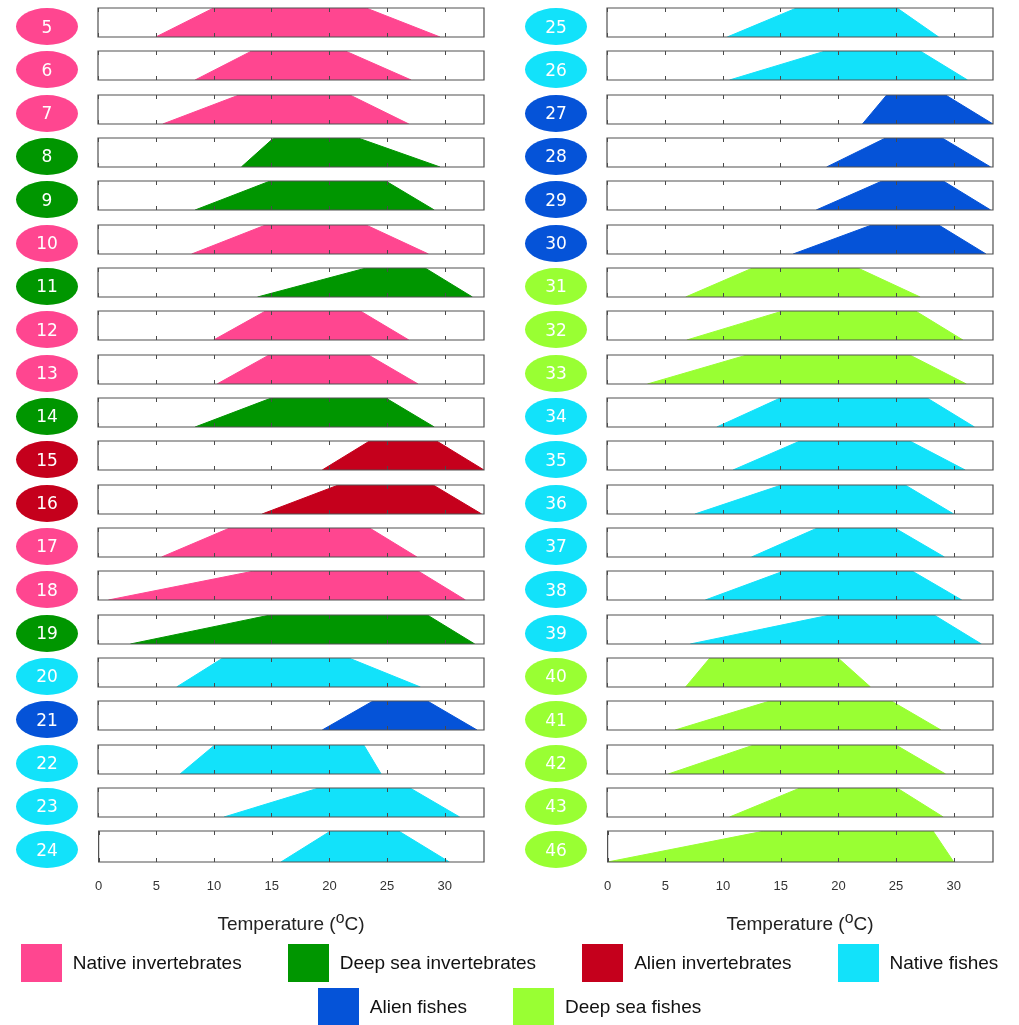 Image resolution: width=1019 pixels, height=1025 pixels. Describe the element at coordinates (418, 1007) in the screenshot. I see `legend-label: Alien fishes` at that location.